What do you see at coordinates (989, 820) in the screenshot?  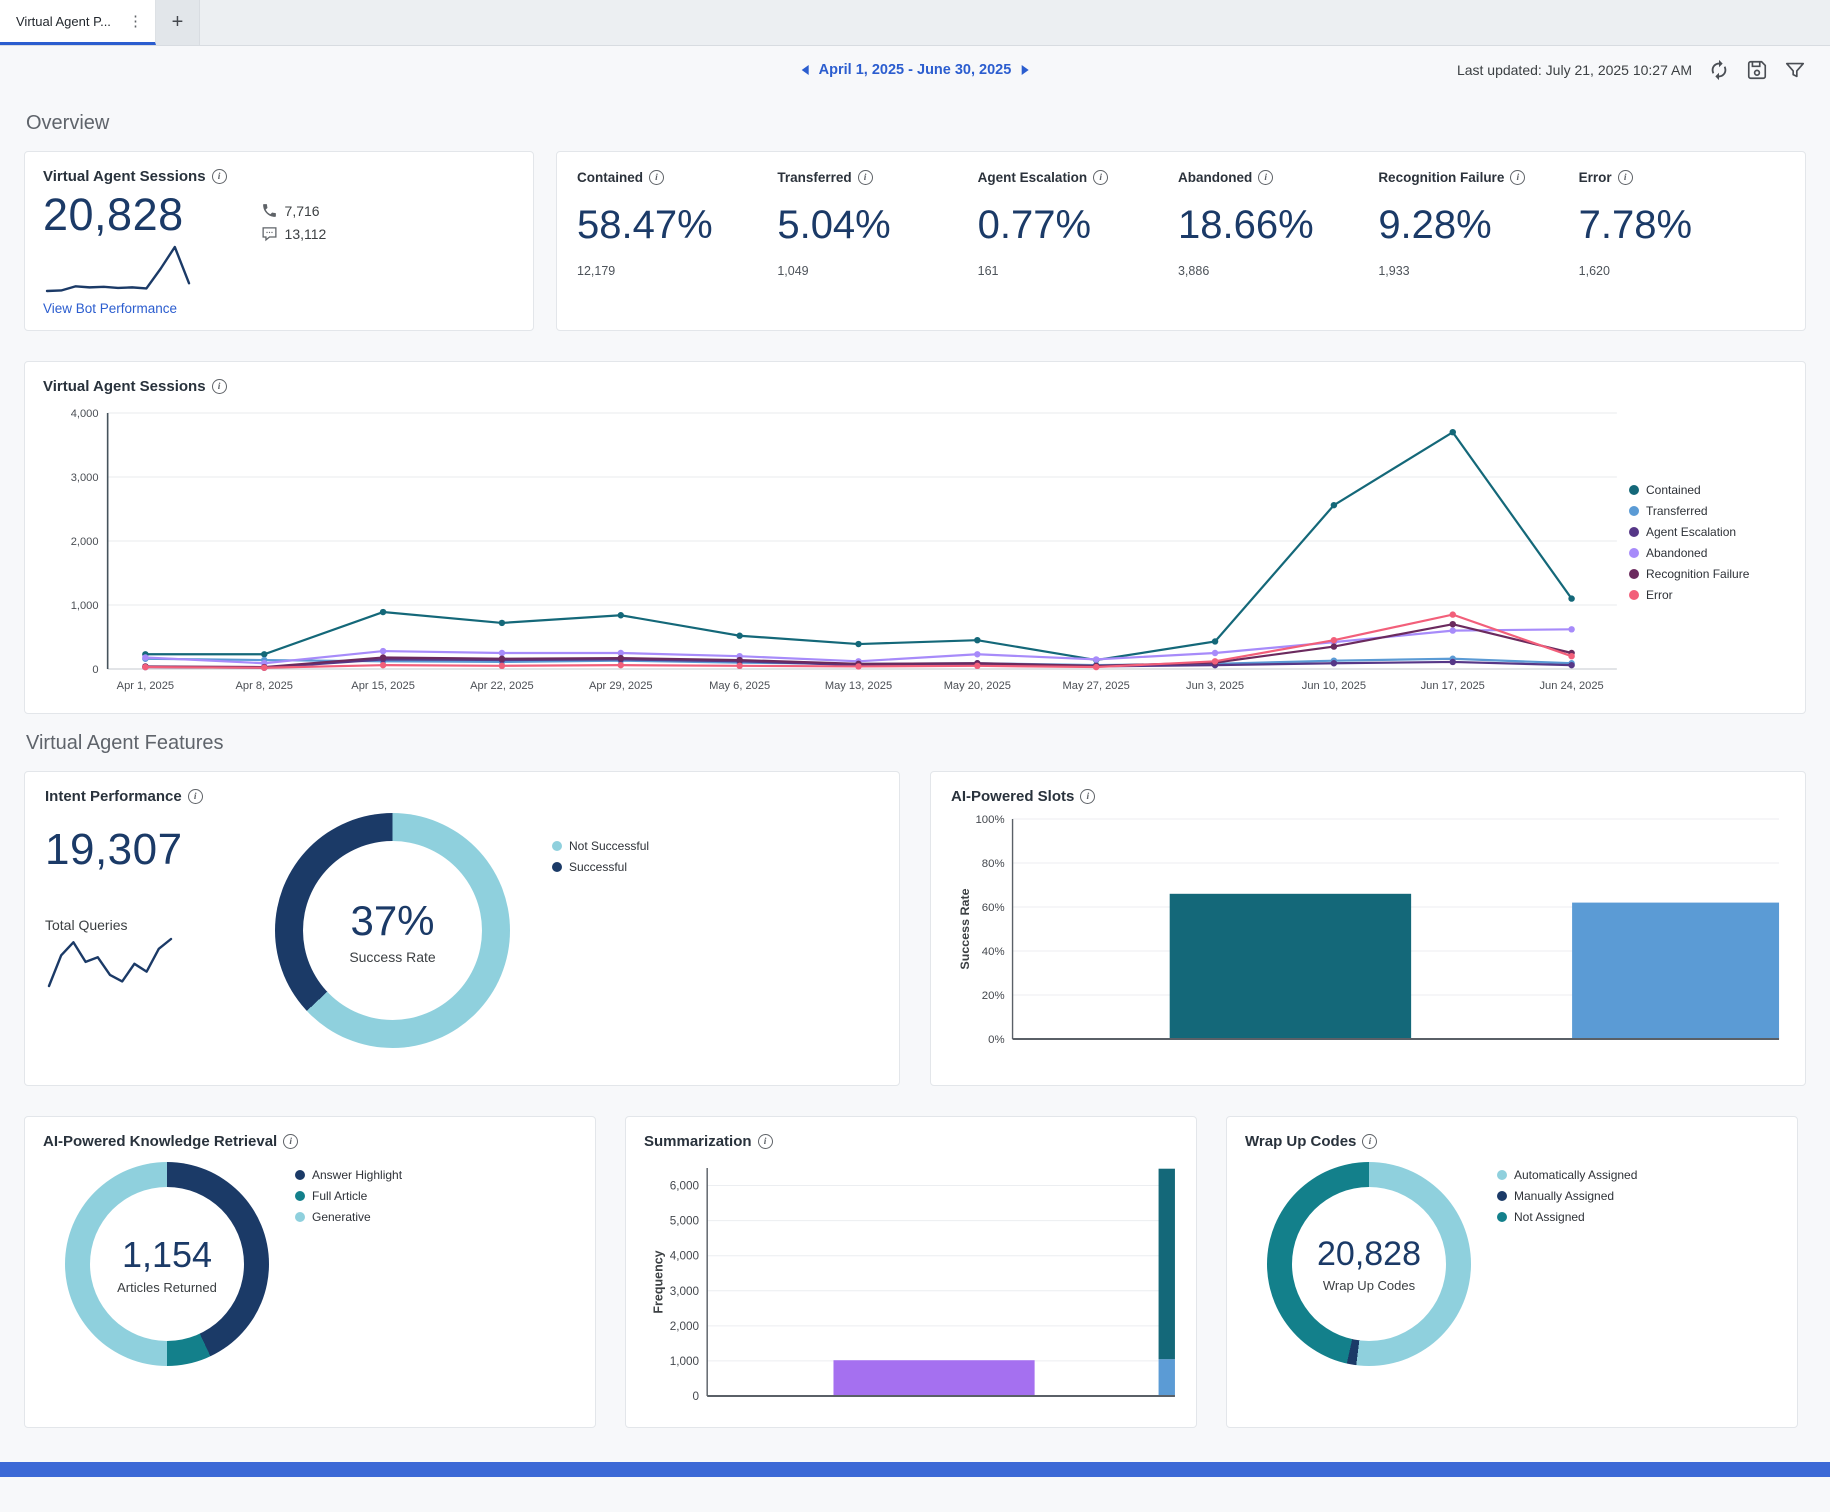 I see `svg-text: 100%` at bounding box center [989, 820].